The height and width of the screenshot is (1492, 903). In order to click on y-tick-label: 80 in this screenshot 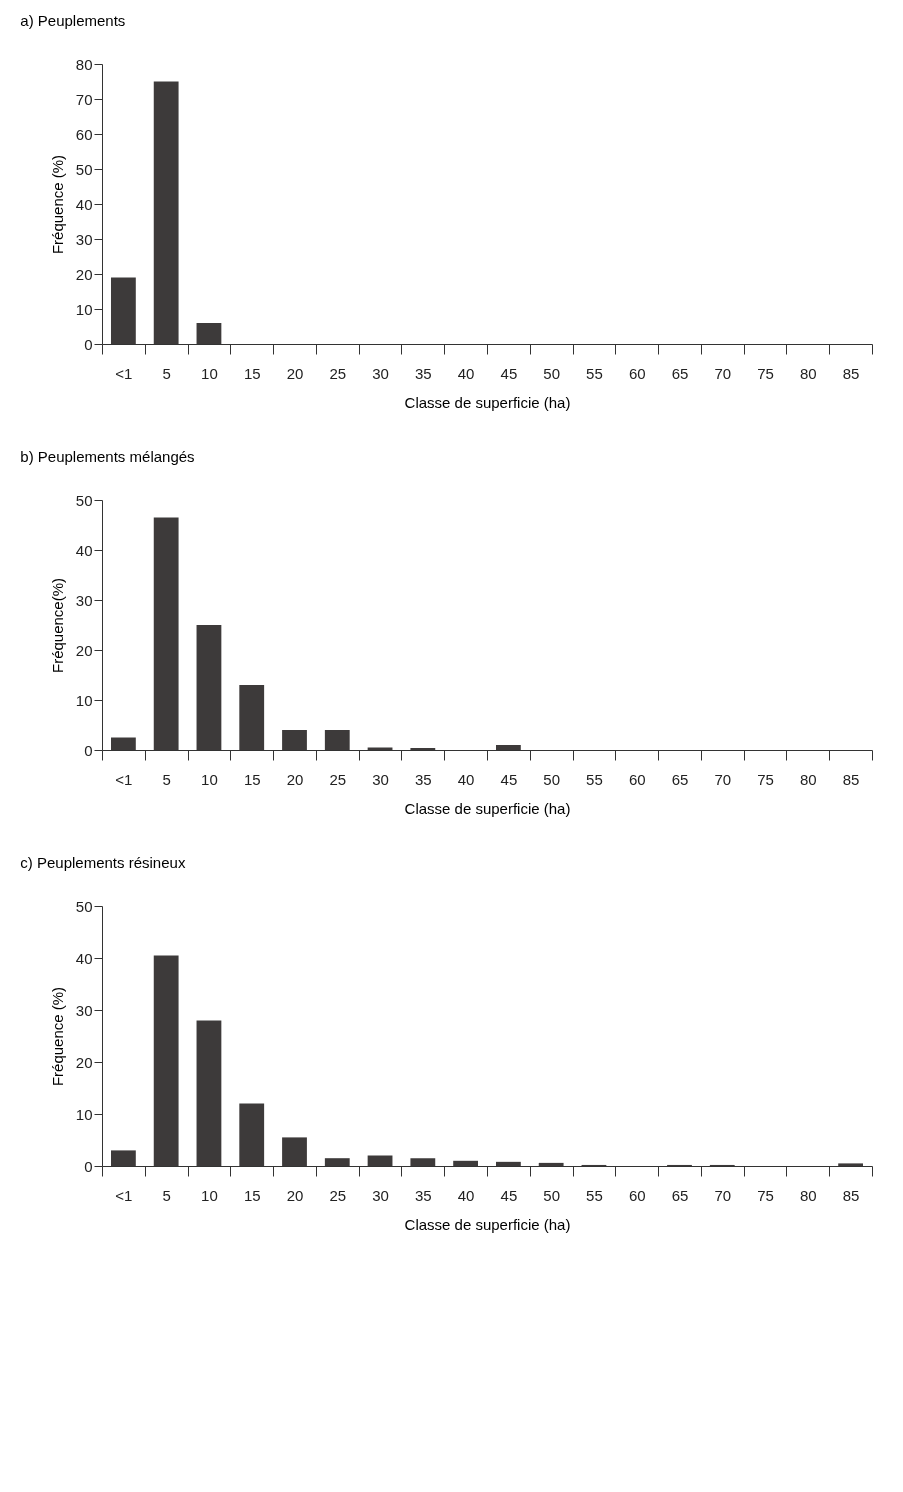, I will do `click(84, 64)`.